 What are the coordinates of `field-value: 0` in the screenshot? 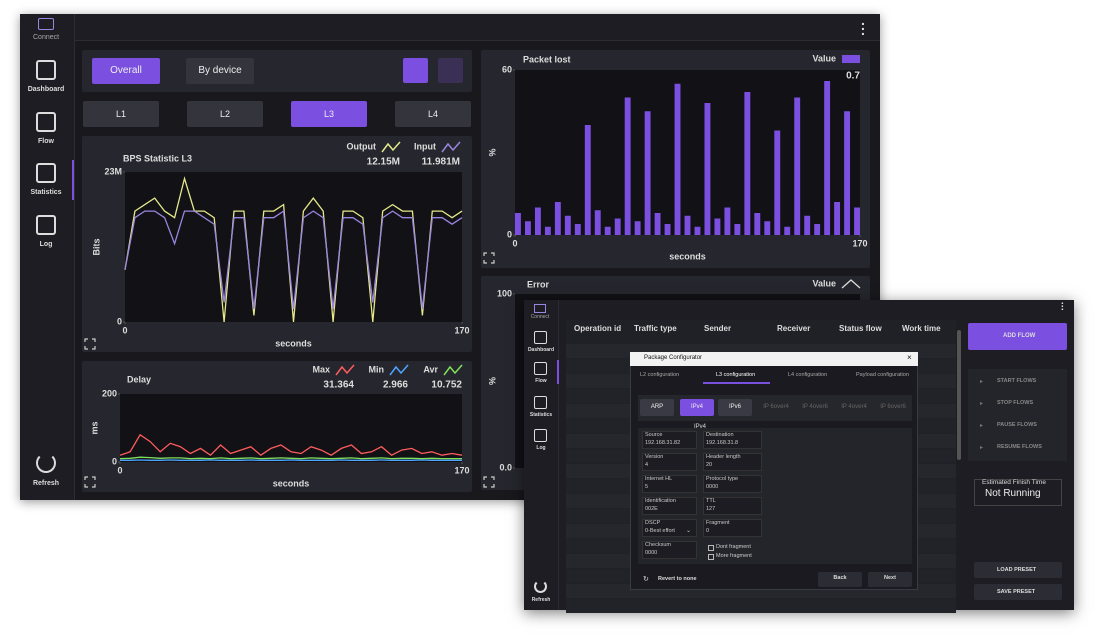 It's located at (708, 531).